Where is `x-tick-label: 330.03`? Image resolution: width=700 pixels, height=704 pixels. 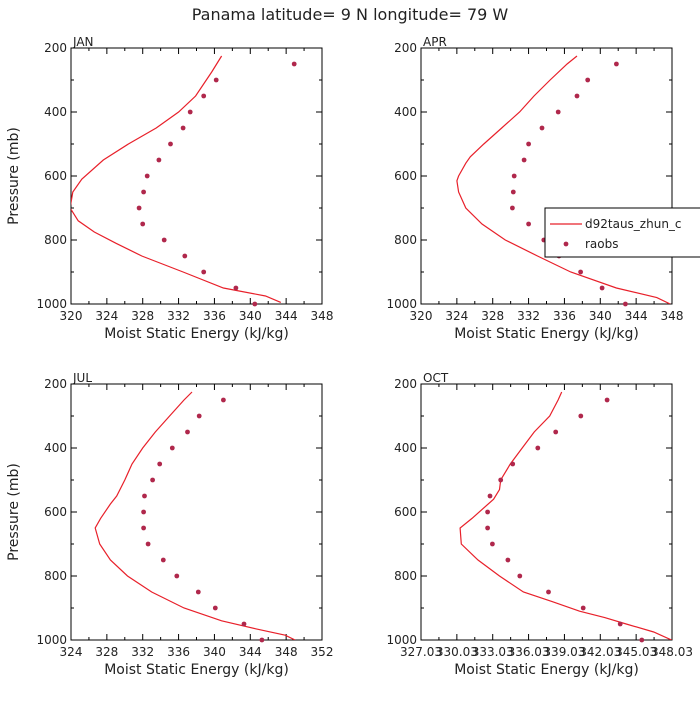
x-tick-label: 330.03 is located at coordinates (457, 652).